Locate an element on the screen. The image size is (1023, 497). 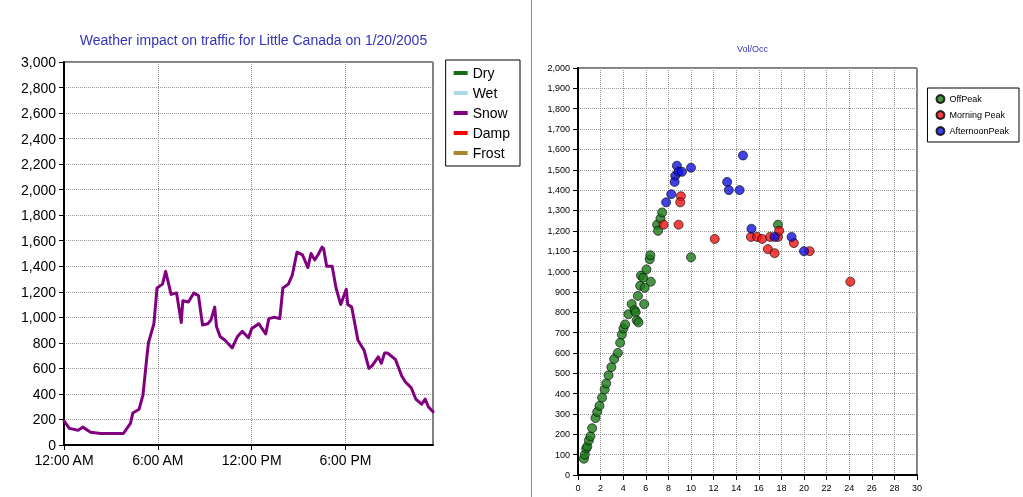
legend-label: Dry is located at coordinates (483, 73).